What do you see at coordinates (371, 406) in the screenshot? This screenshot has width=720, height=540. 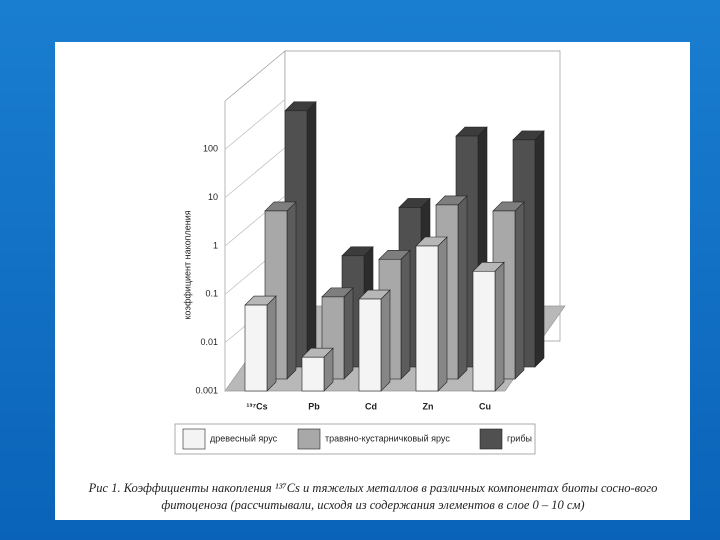 I see `x-tick-label: Cd` at bounding box center [371, 406].